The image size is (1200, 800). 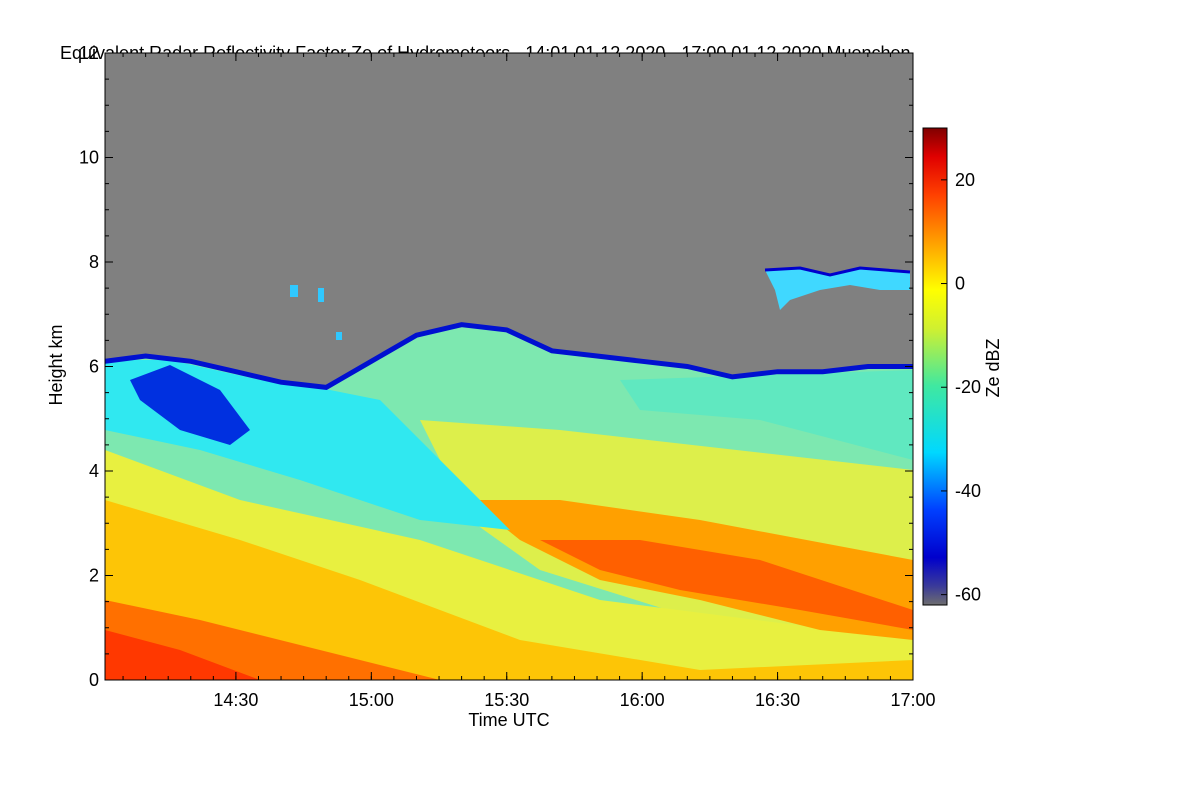 What do you see at coordinates (89, 53) in the screenshot?
I see `y-tick-label: 12` at bounding box center [89, 53].